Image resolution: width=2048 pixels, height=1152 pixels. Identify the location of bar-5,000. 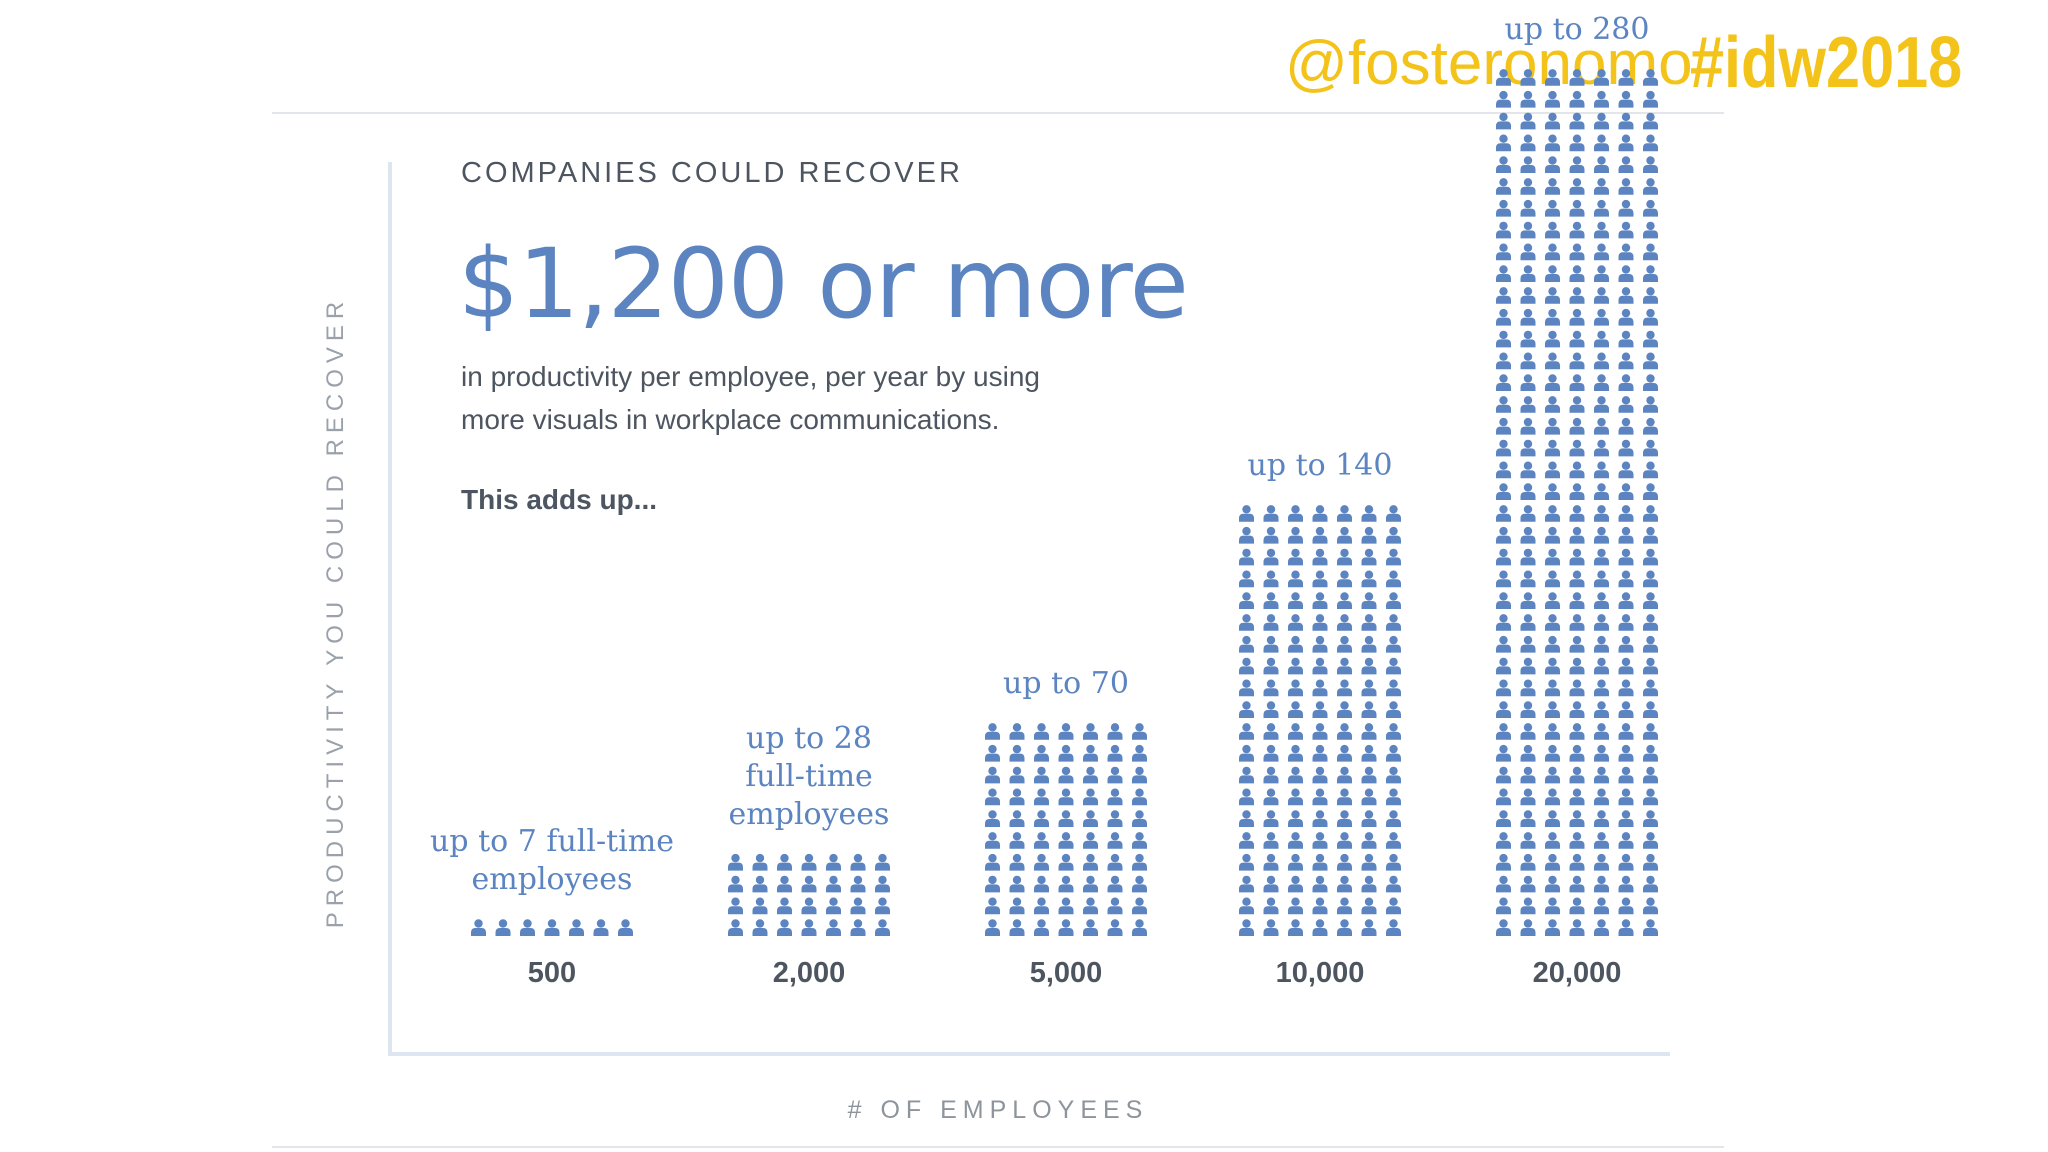
(1066, 829).